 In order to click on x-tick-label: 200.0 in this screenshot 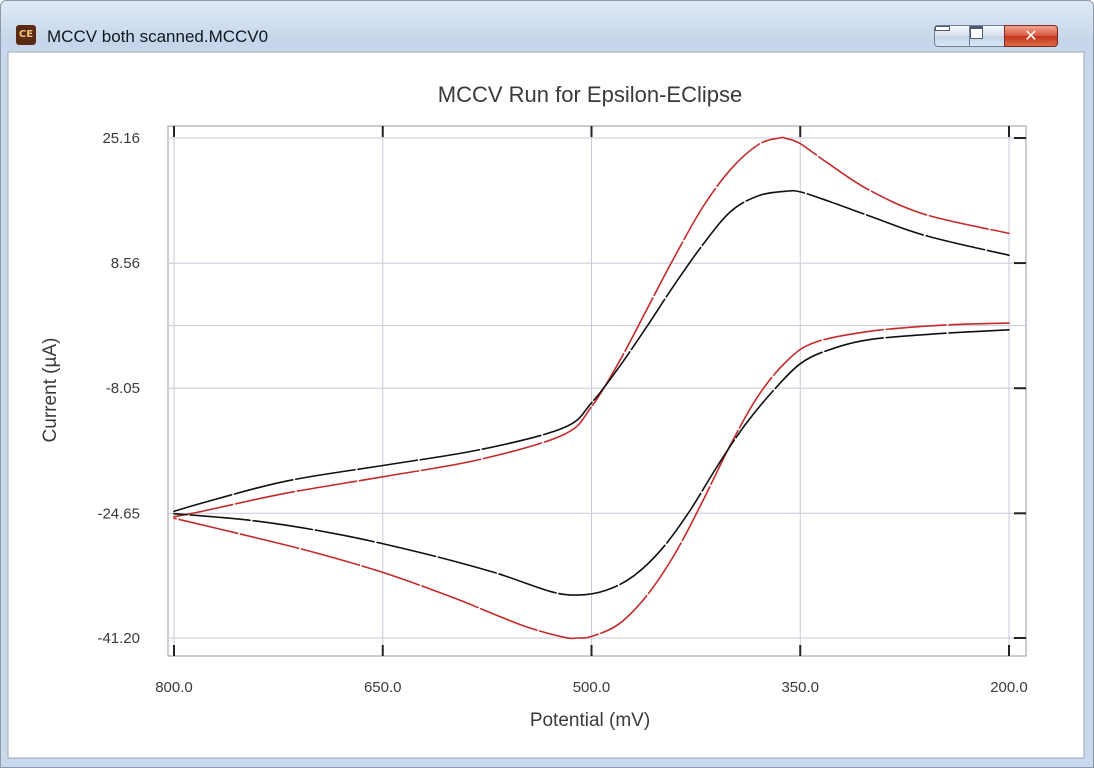, I will do `click(1009, 687)`.